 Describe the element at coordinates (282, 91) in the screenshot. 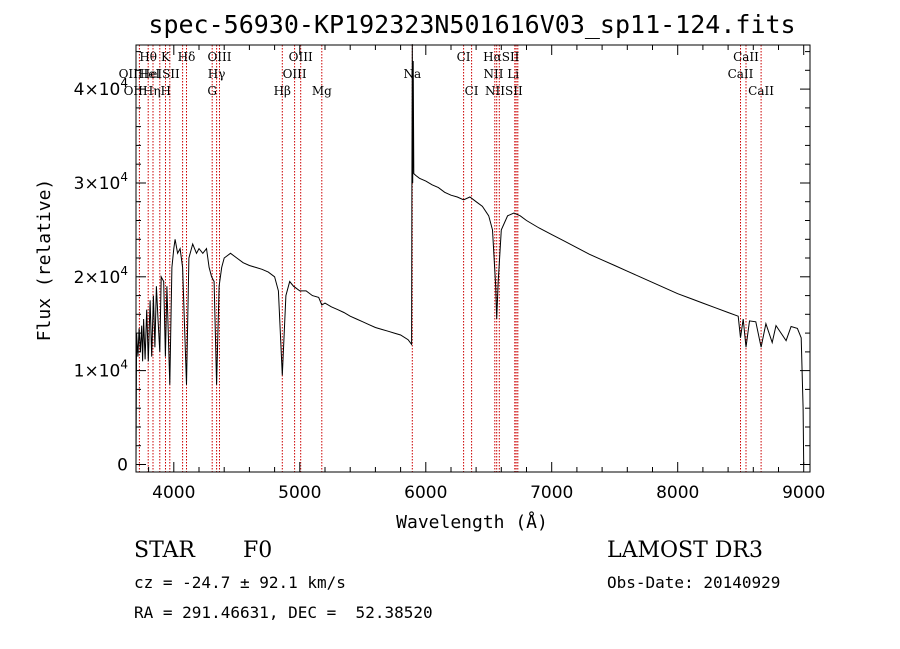

I see `line-label: Hβ` at that location.